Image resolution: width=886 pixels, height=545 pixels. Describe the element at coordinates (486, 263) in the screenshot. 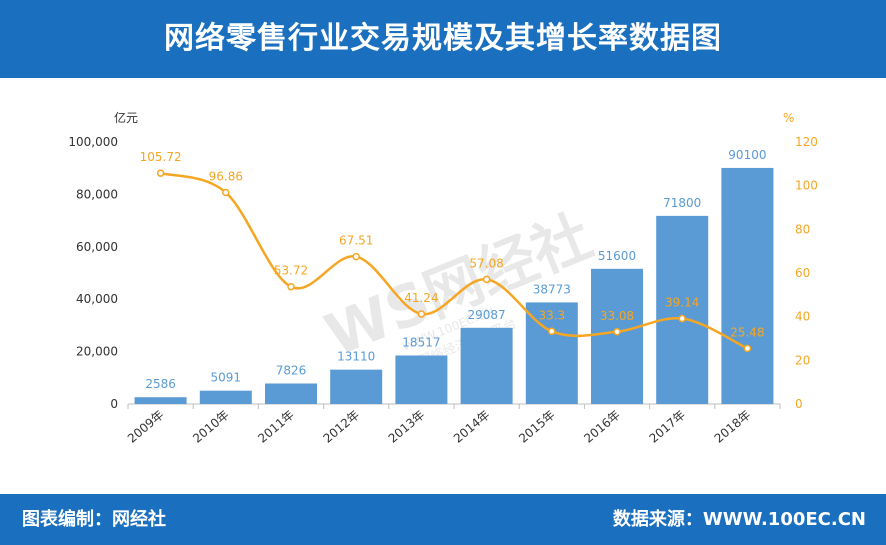

I see `line-value-label: 57.08` at that location.